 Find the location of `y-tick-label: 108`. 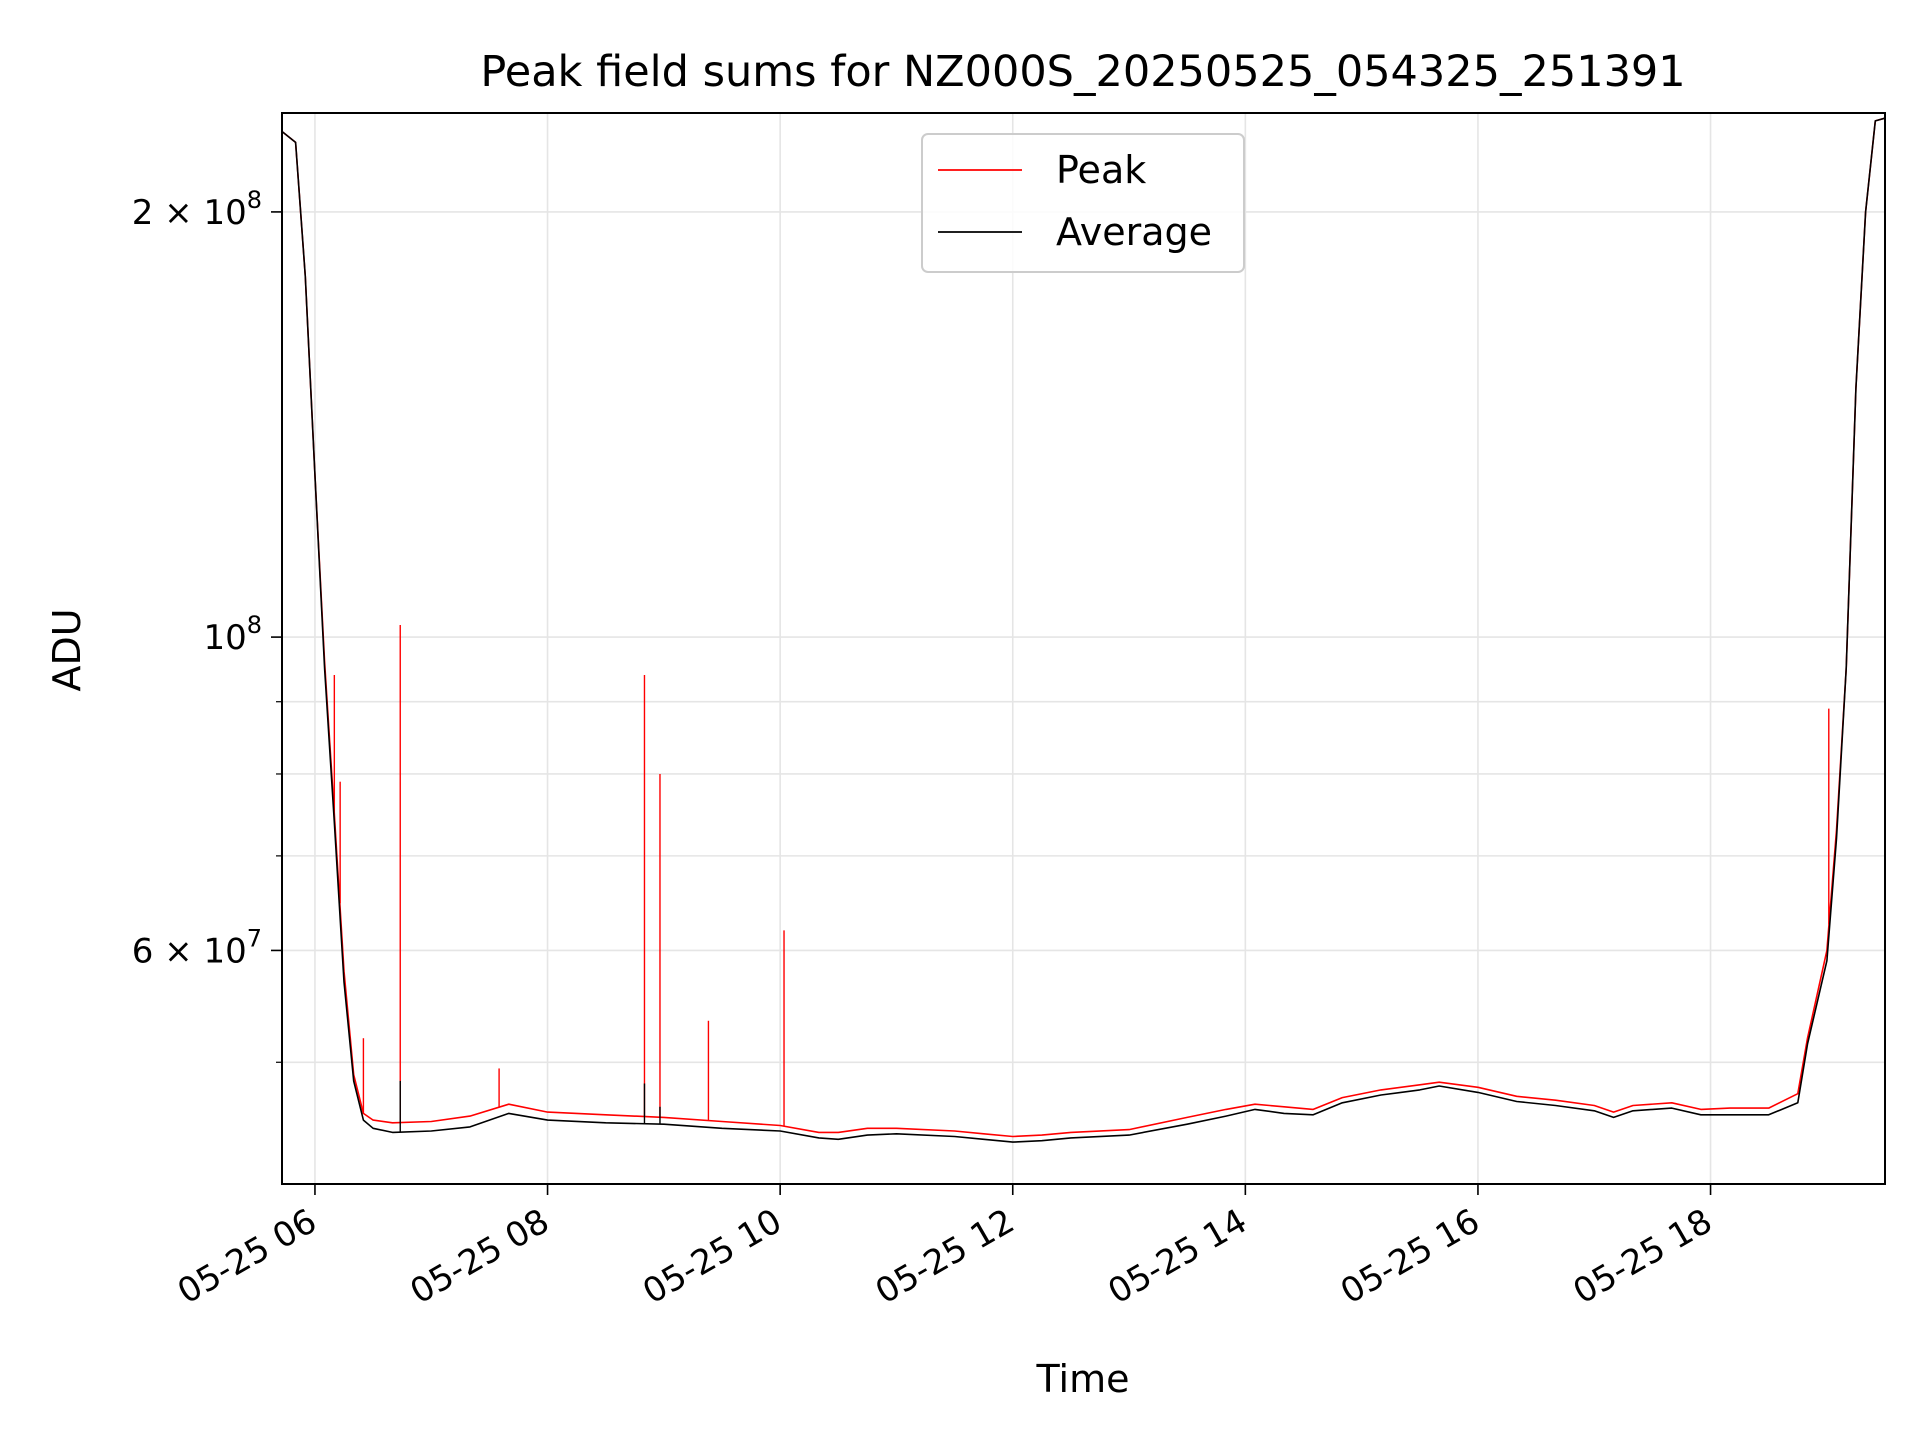

y-tick-label: 108 is located at coordinates (232, 634).